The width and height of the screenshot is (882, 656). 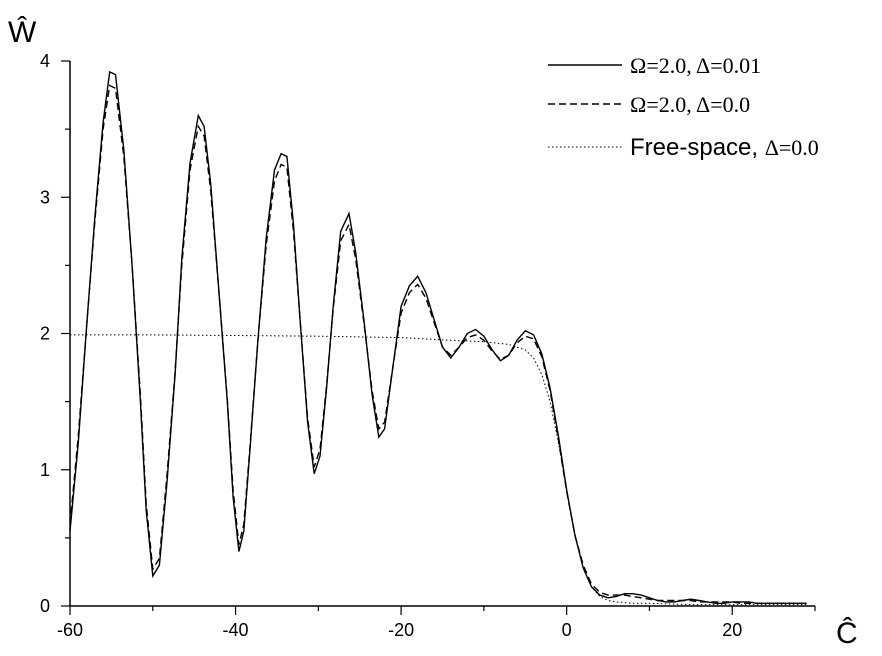 What do you see at coordinates (45, 197) in the screenshot?
I see `y-tick-label: 3` at bounding box center [45, 197].